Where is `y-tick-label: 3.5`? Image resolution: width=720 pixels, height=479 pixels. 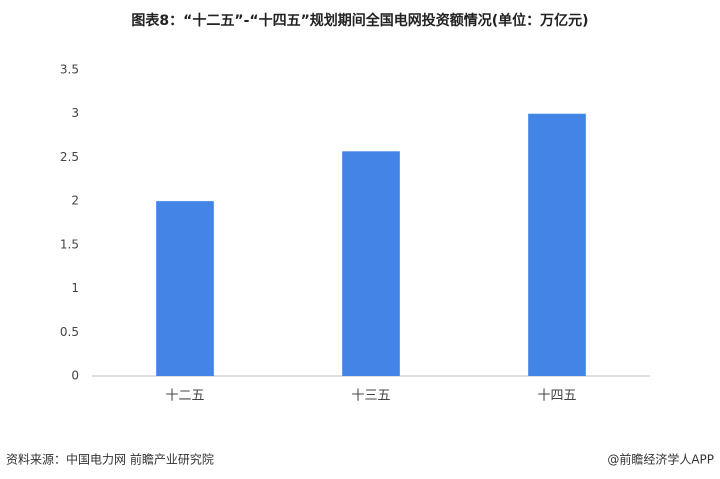 y-tick-label: 3.5 is located at coordinates (69, 70).